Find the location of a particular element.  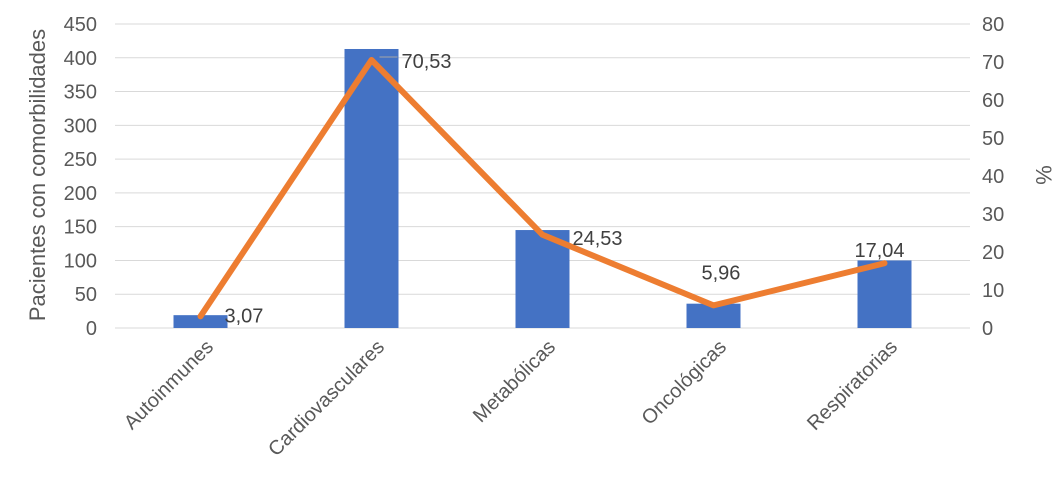

right-tick-label: 30 is located at coordinates (993, 215).